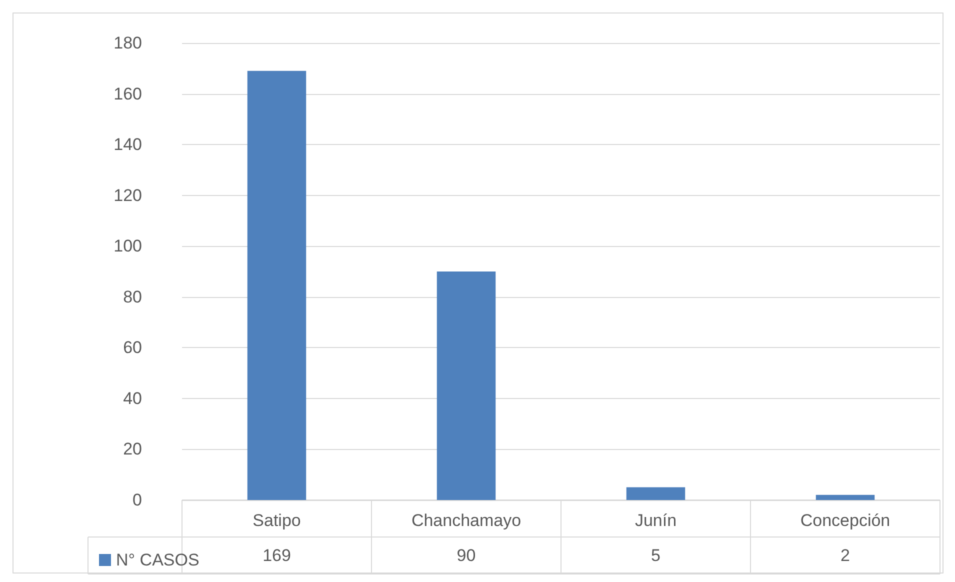  Describe the element at coordinates (132, 449) in the screenshot. I see `y-tick-label: 20` at that location.